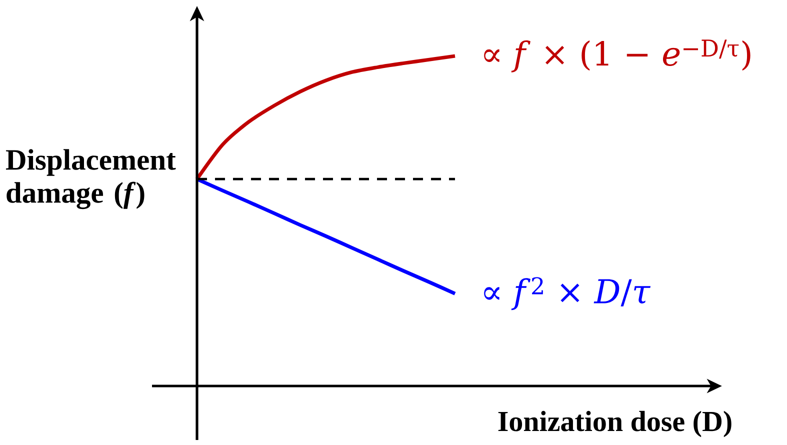 The height and width of the screenshot is (445, 787). Describe the element at coordinates (615, 424) in the screenshot. I see `x-axis-title: Ionization dose (D)` at that location.